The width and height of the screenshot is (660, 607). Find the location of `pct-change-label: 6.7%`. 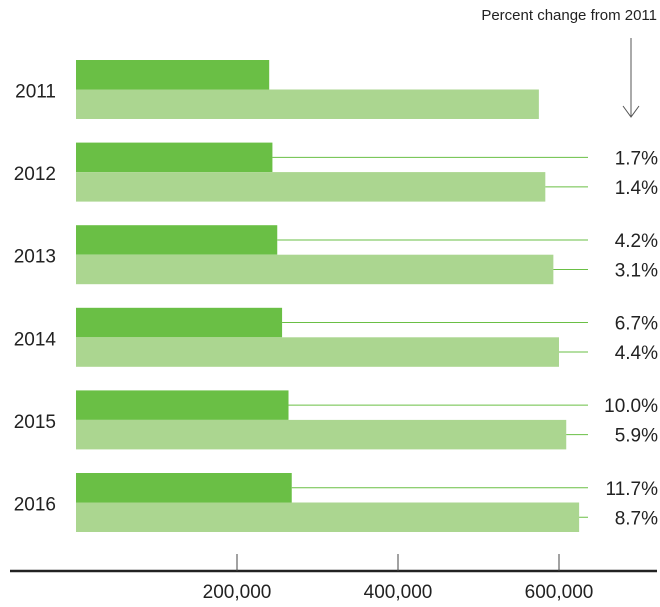

pct-change-label: 6.7% is located at coordinates (636, 324).